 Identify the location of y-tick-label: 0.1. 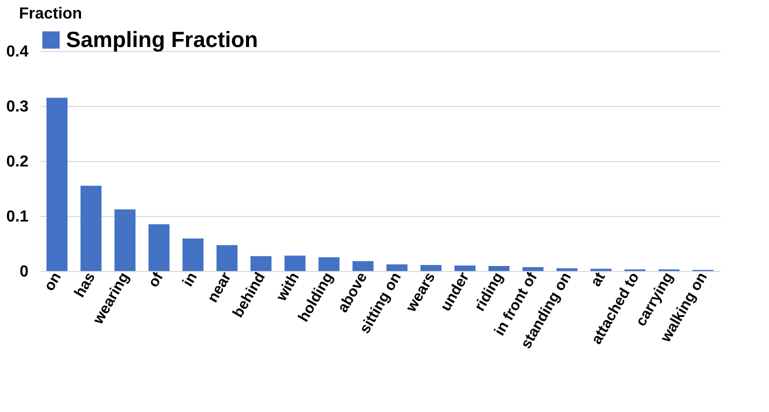
(17, 217).